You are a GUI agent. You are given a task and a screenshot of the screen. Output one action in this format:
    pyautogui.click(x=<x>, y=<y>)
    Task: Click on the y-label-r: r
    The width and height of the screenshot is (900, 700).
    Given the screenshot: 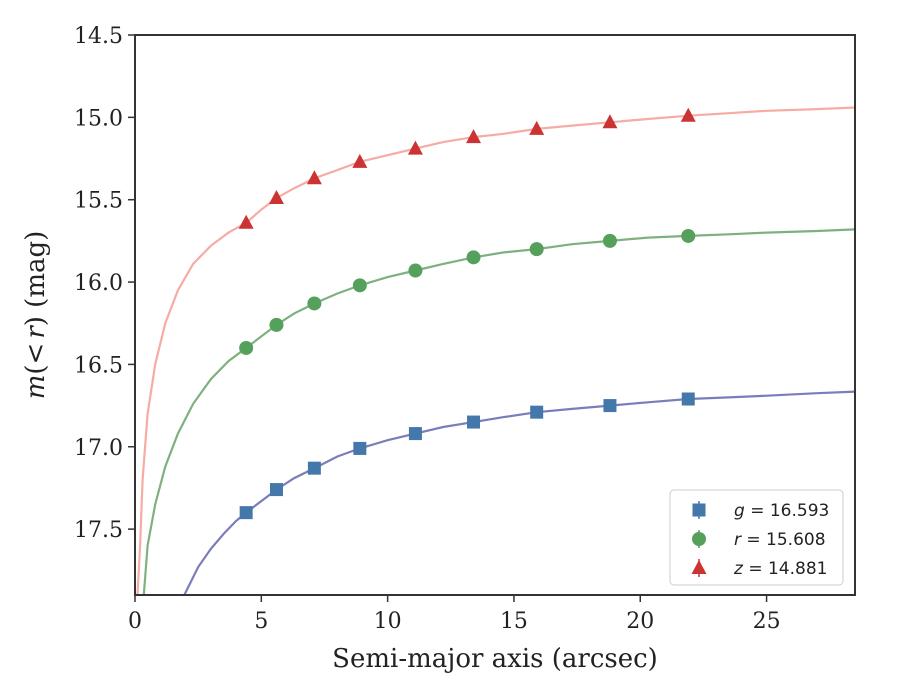 What is the action you would take?
    pyautogui.click(x=36, y=332)
    